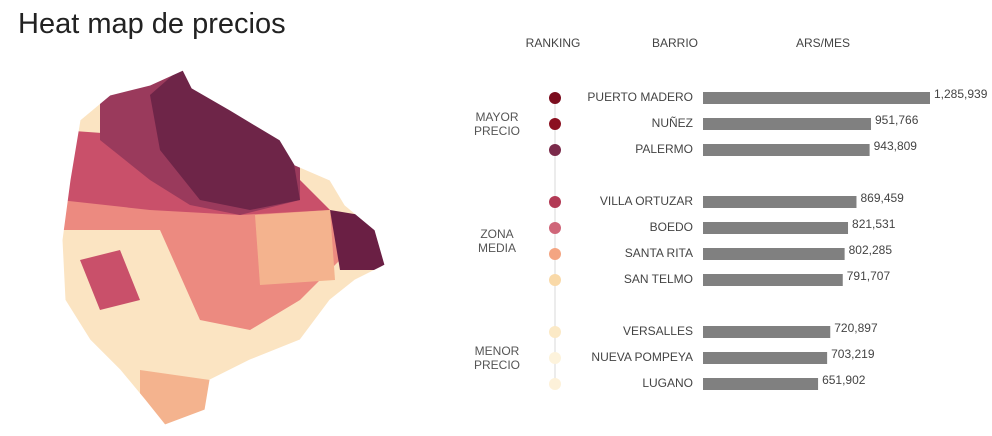  I want to click on column-header: ARS/MES, so click(823, 43).